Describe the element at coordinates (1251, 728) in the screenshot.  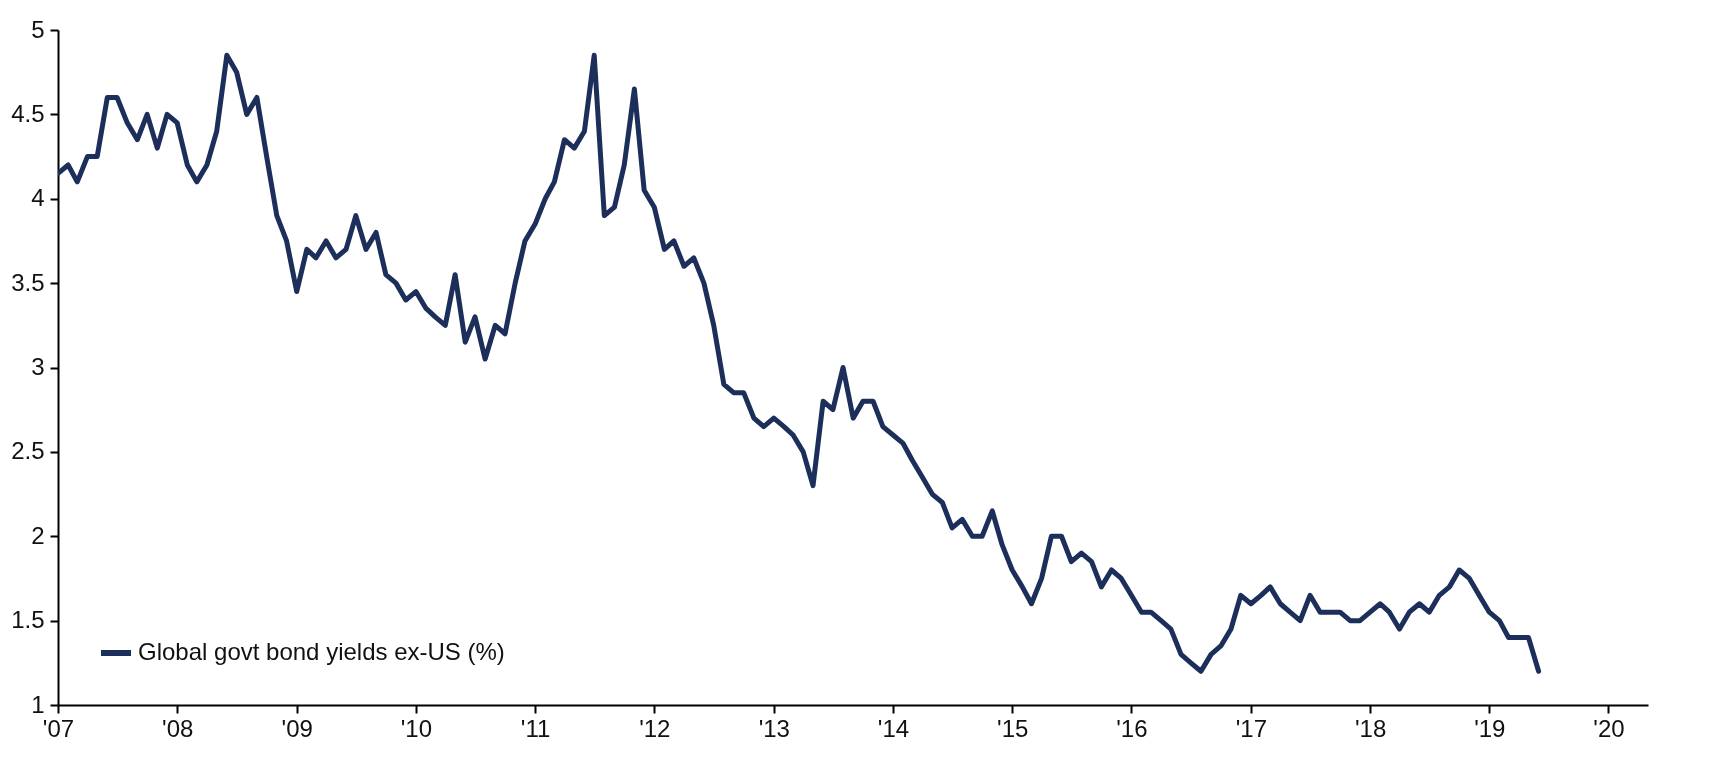
I see `x-tick-label: '17` at that location.